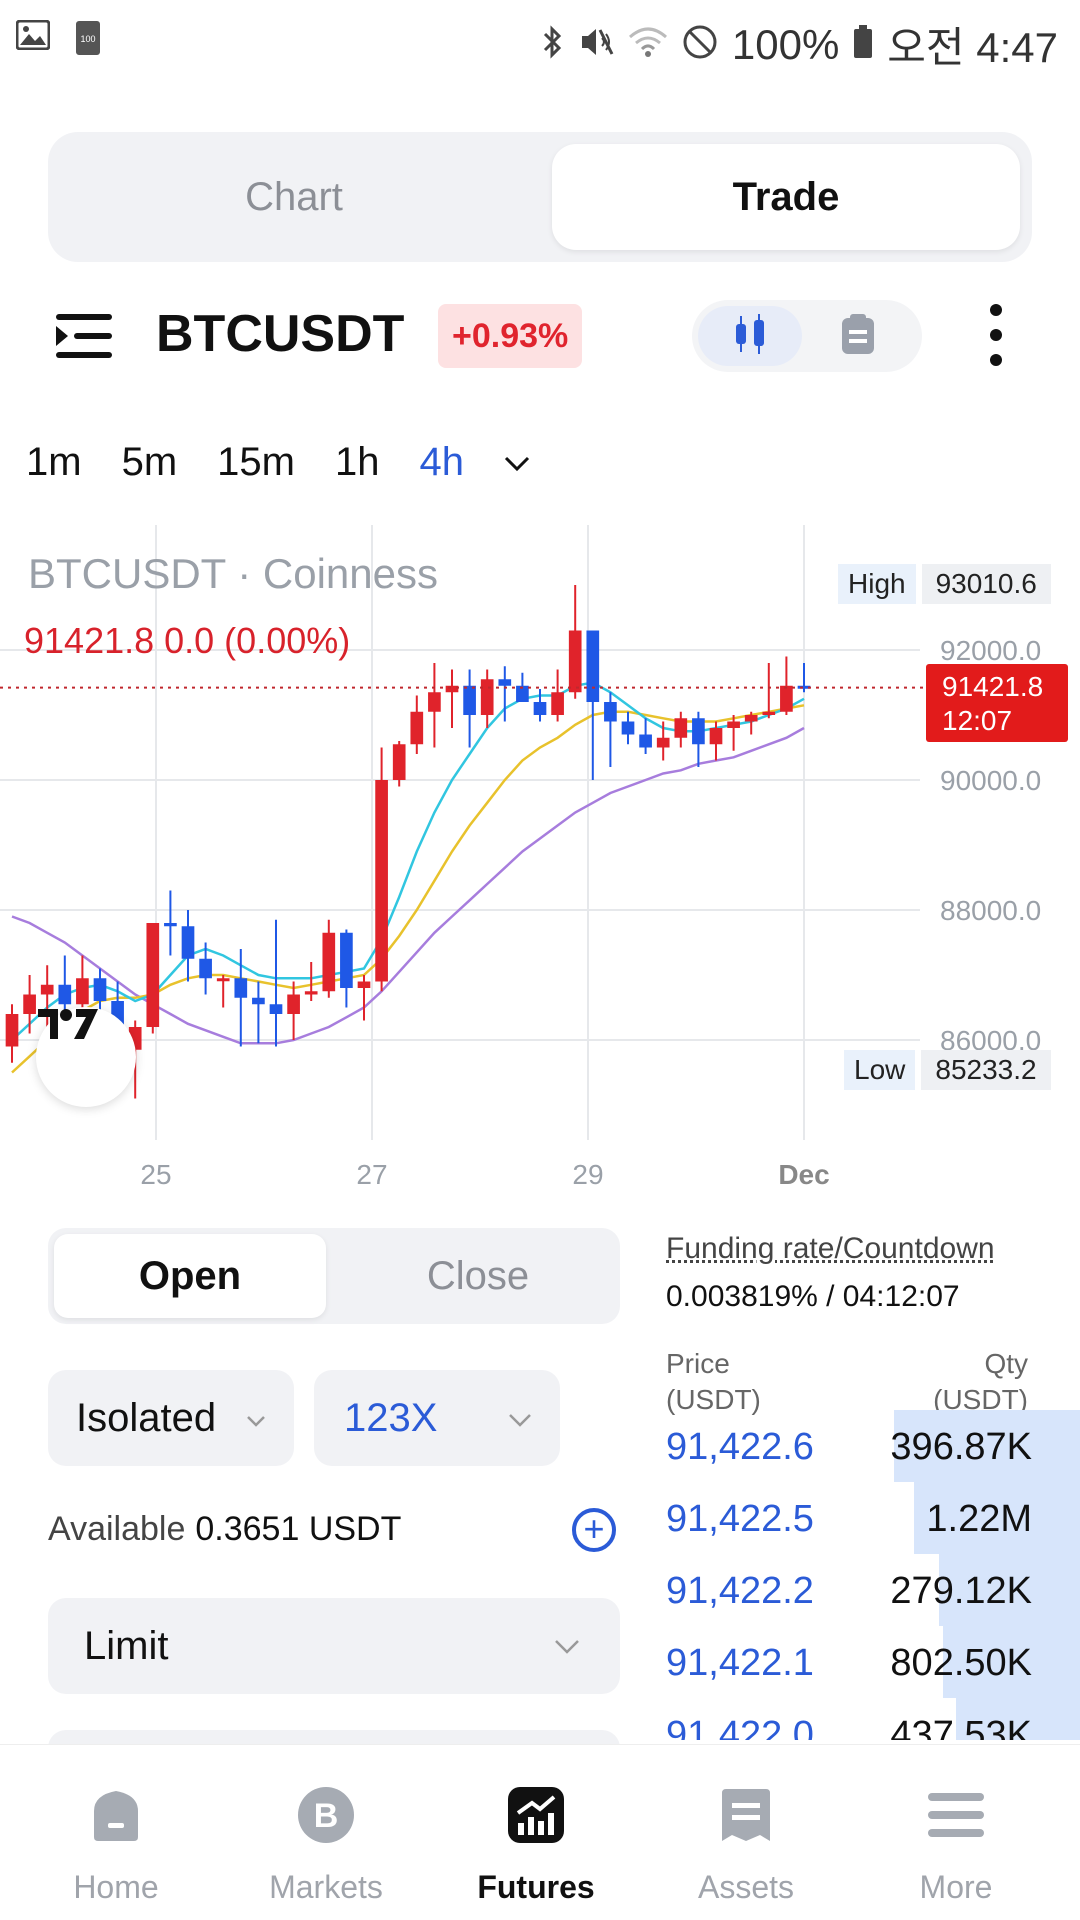 The height and width of the screenshot is (1920, 1080). I want to click on timeframe-selector: 1m 5m 15m 1h 4h, so click(298, 462).